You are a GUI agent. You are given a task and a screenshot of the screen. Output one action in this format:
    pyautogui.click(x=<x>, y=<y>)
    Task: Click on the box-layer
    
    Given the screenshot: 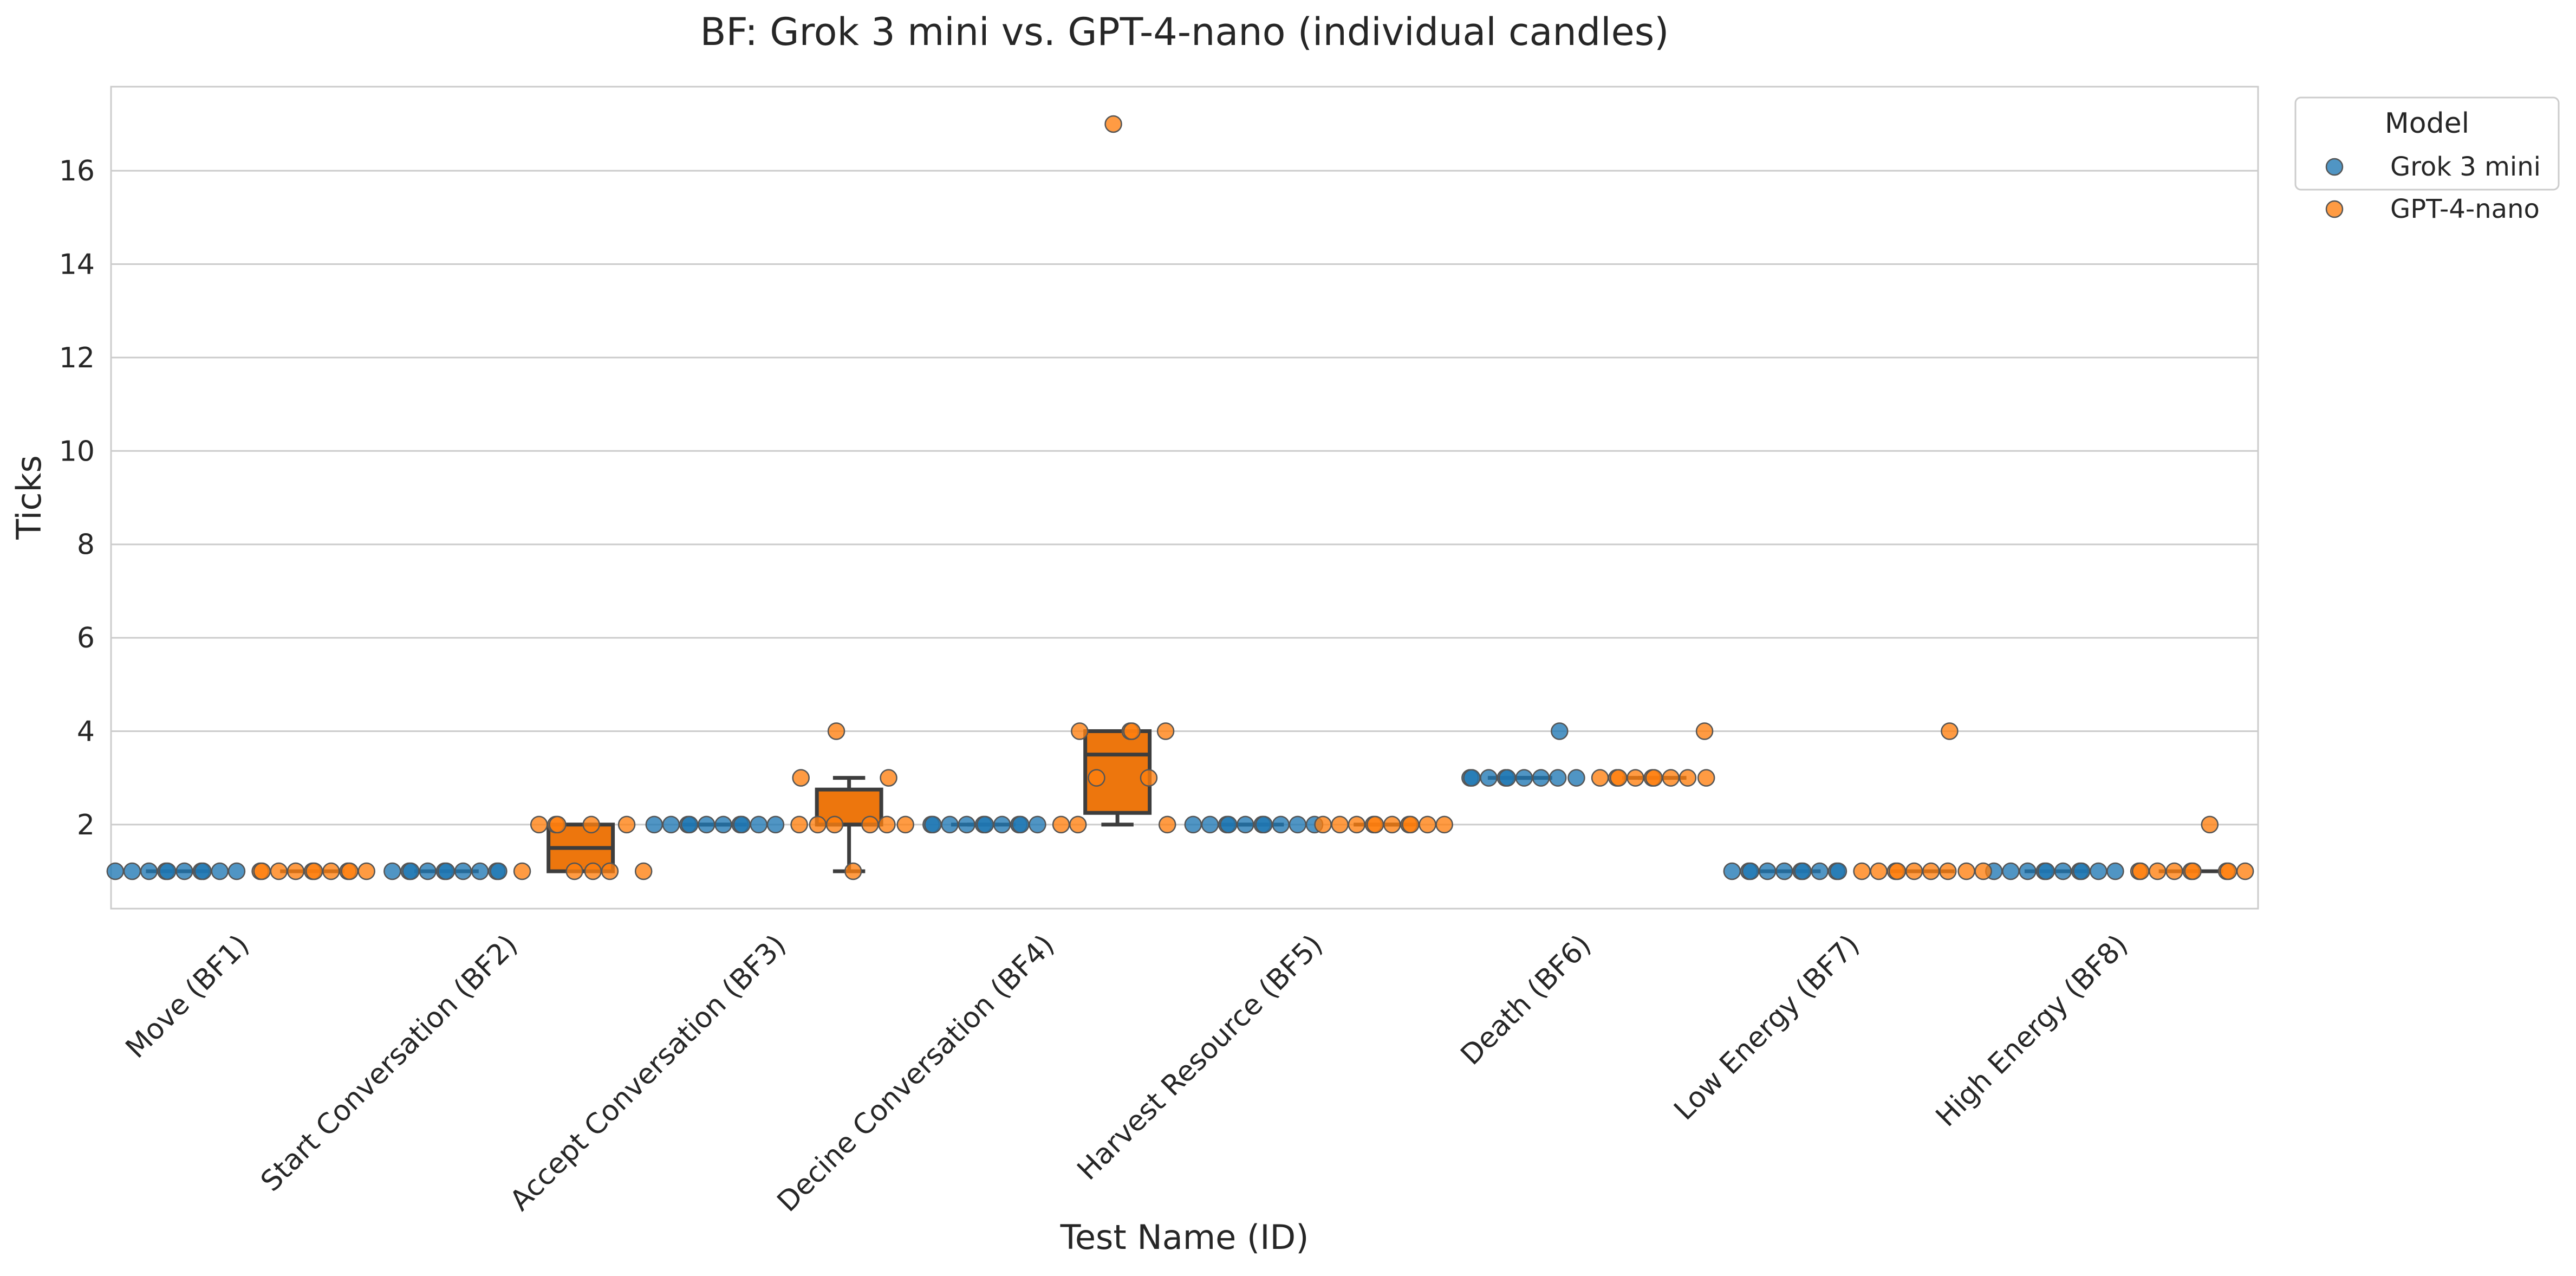 What is the action you would take?
    pyautogui.click(x=1184, y=801)
    